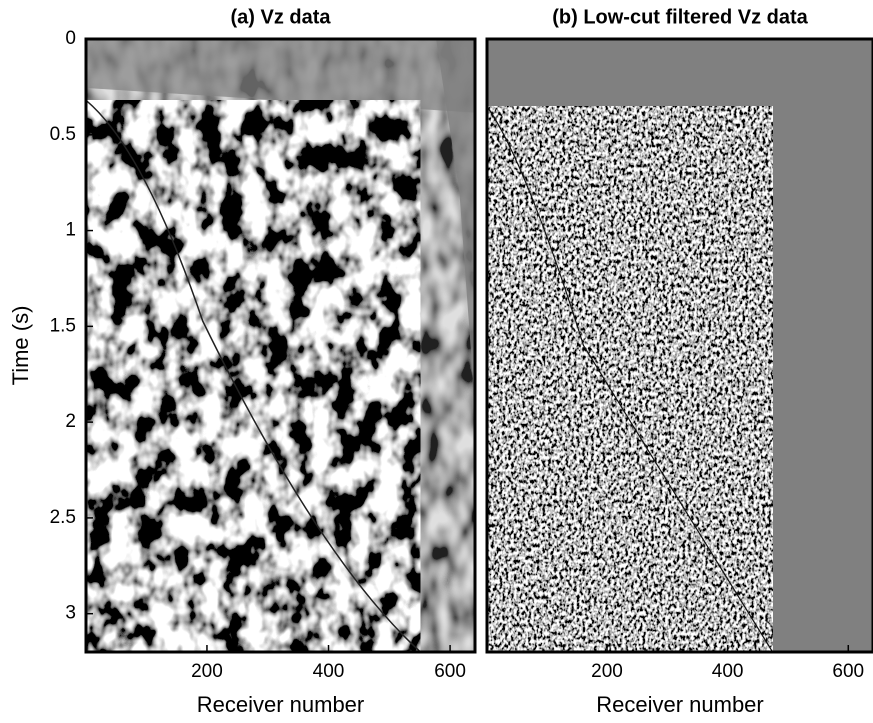 This screenshot has width=873, height=723. Describe the element at coordinates (70, 38) in the screenshot. I see `y-tick-label: 0` at that location.